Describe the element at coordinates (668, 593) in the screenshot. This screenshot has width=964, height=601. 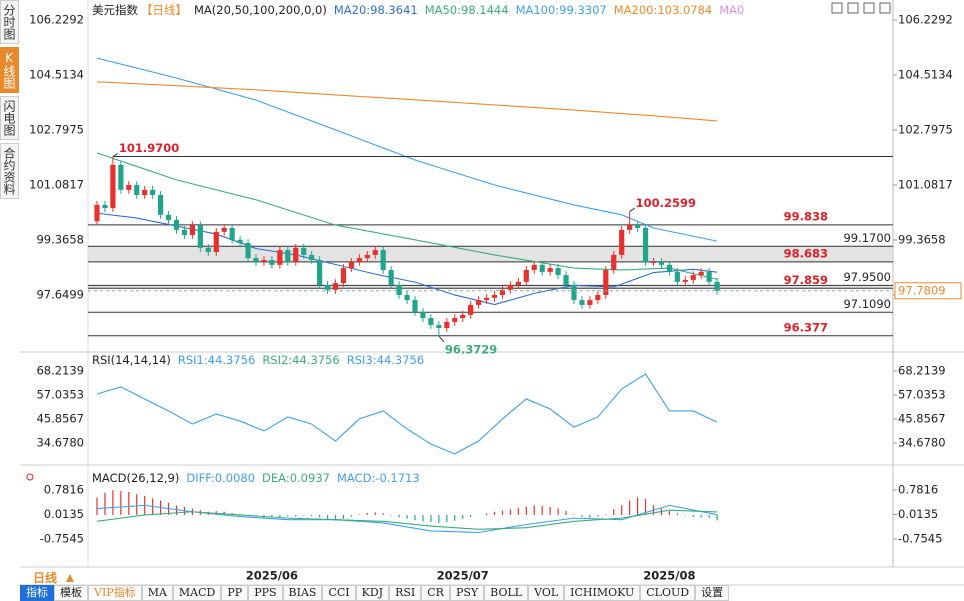
I see `toolbar-button: CLOUD` at that location.